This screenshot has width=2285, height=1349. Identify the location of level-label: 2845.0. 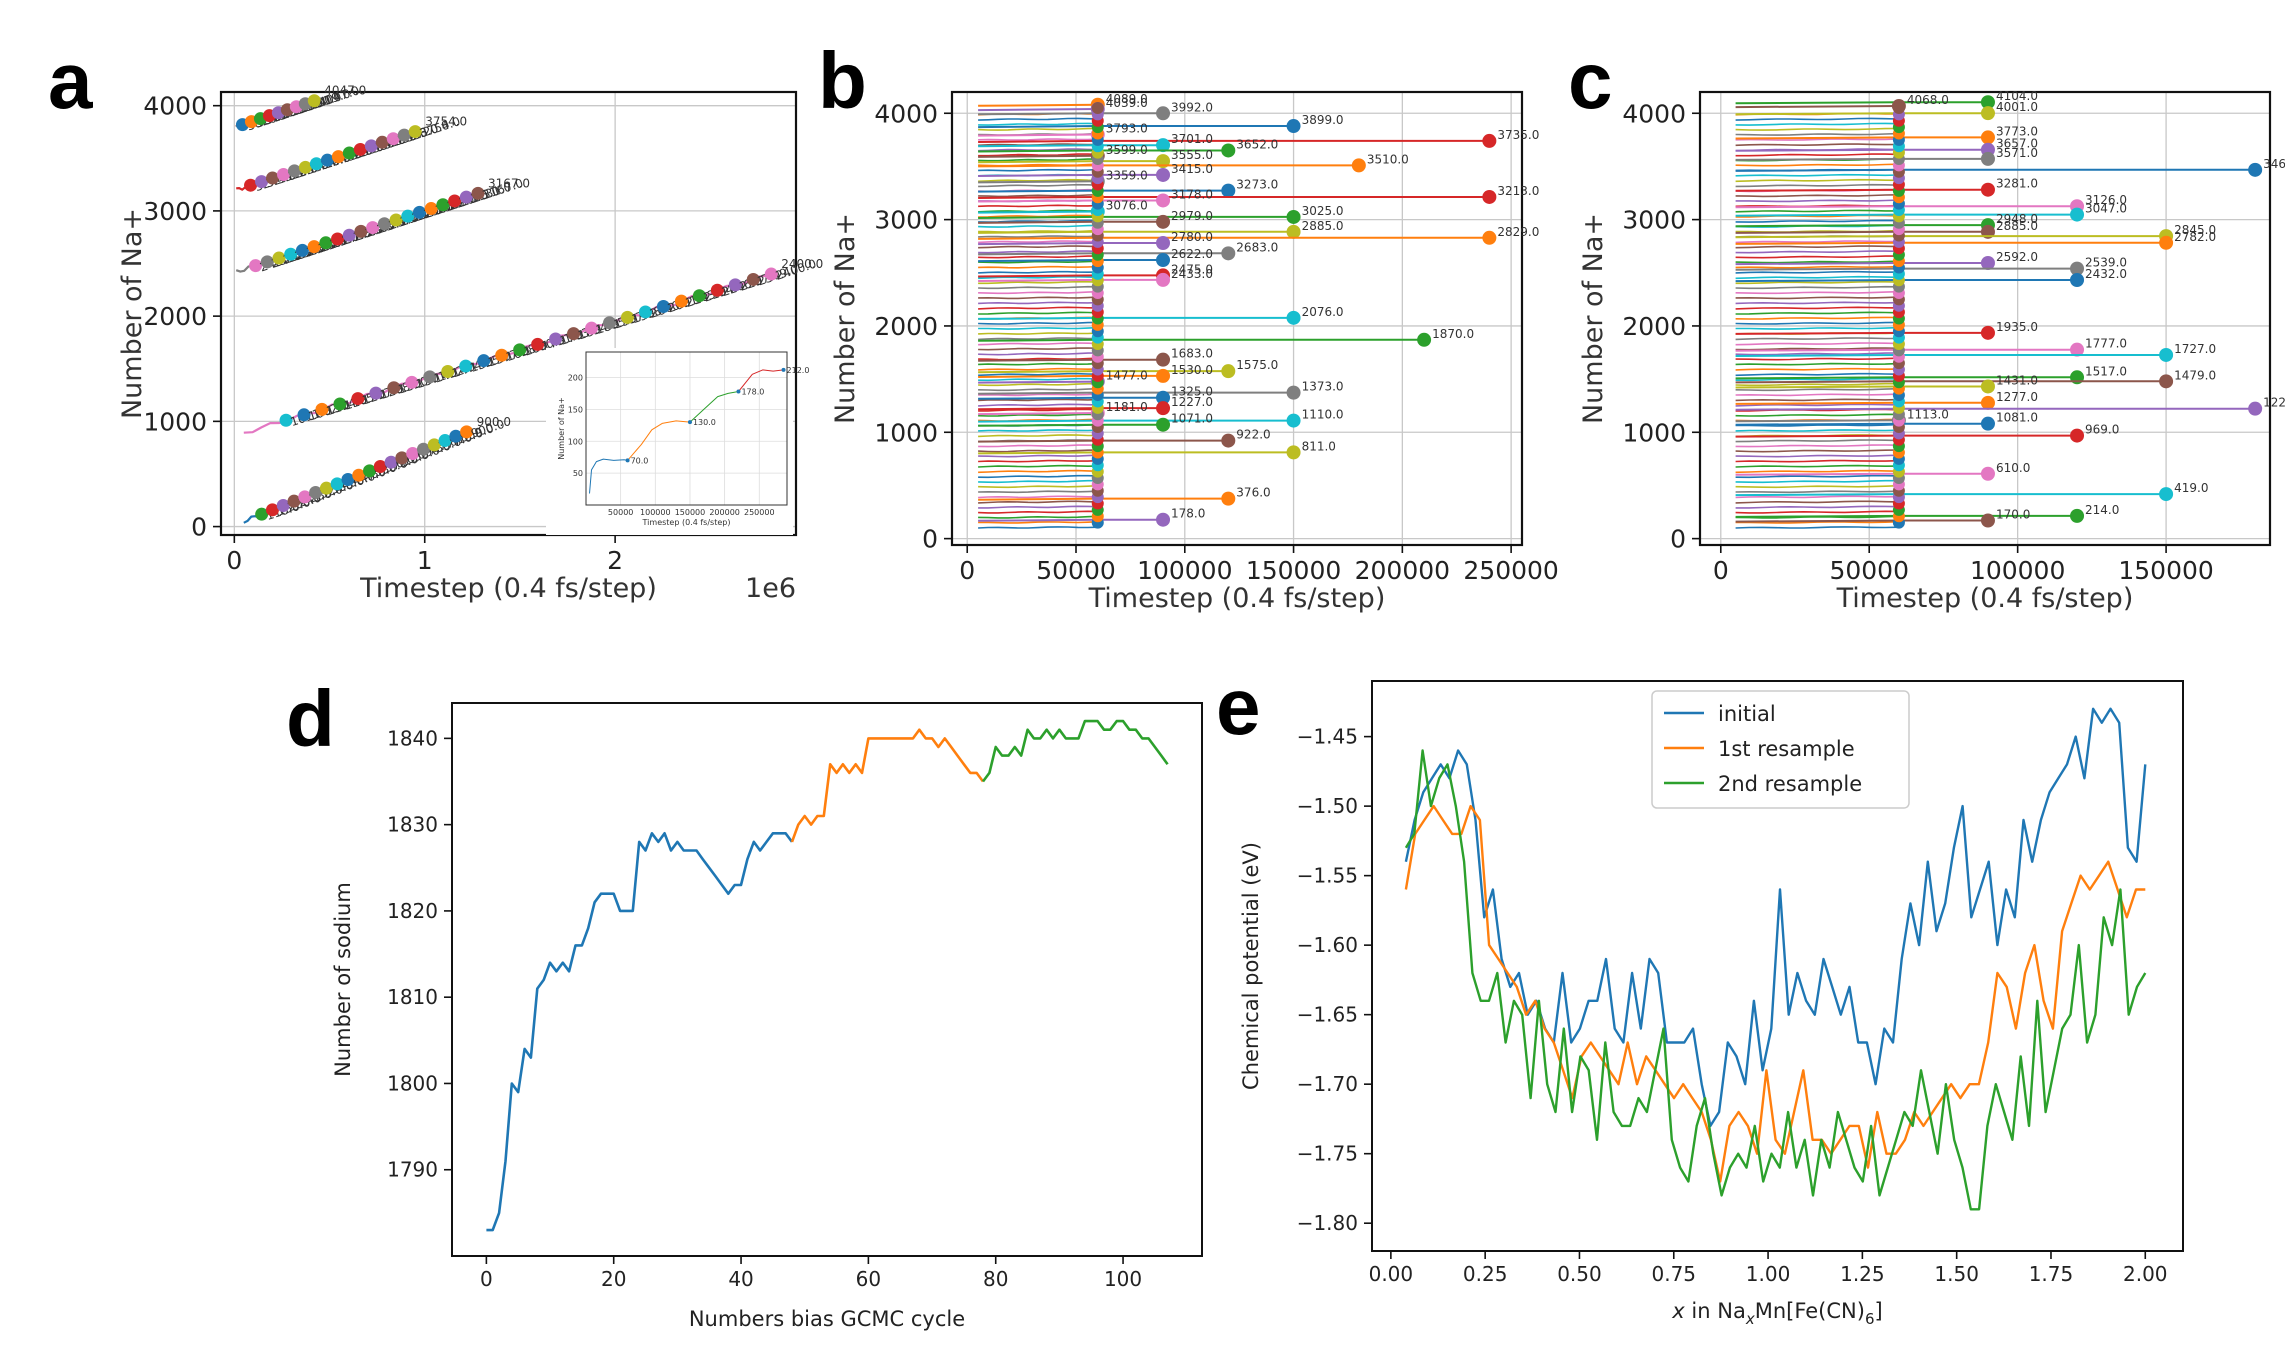
(2195, 230).